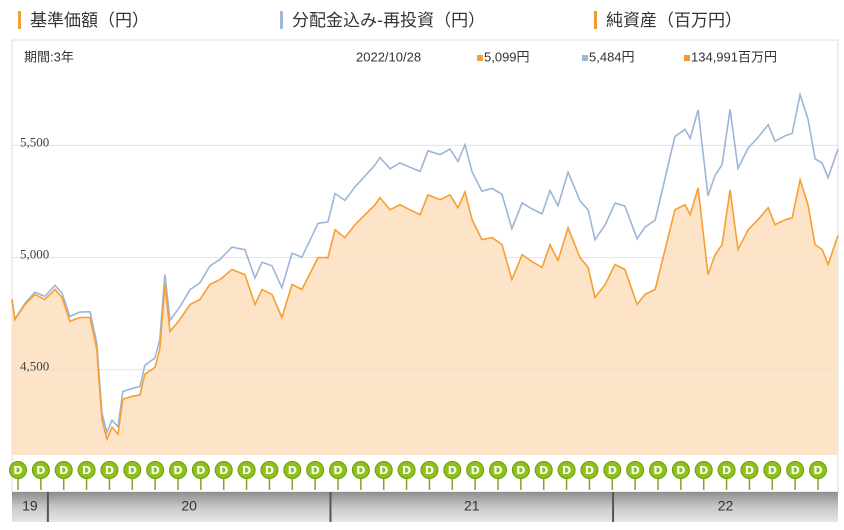 This screenshot has width=844, height=530. I want to click on latest-label: 5,484円, so click(612, 56).